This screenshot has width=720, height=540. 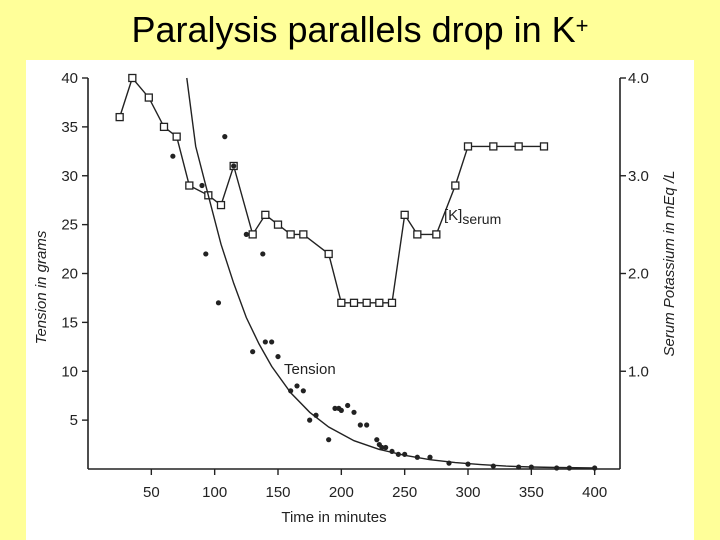 I want to click on x-tick-label: 200, so click(x=341, y=492).